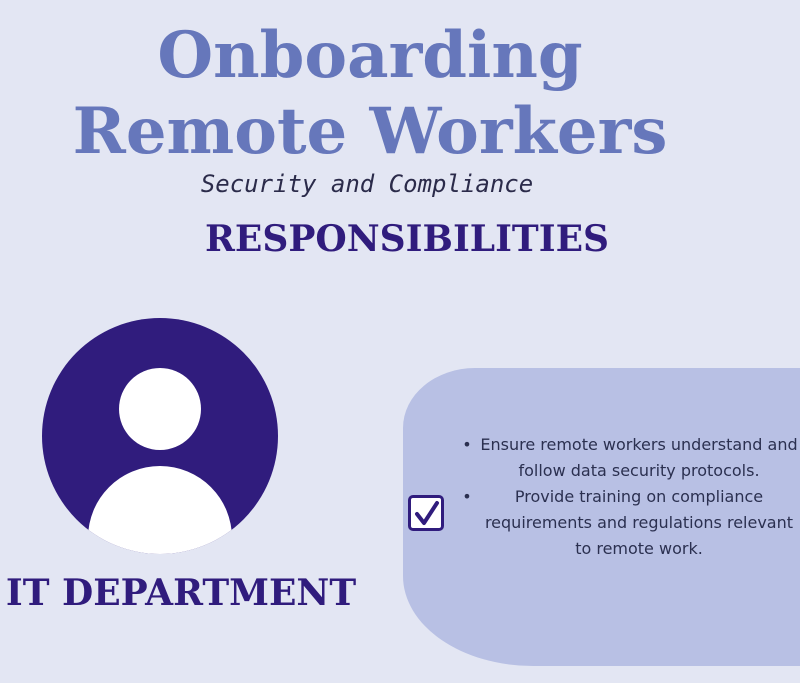 The width and height of the screenshot is (800, 683). I want to click on checkmark-icon, so click(426, 513).